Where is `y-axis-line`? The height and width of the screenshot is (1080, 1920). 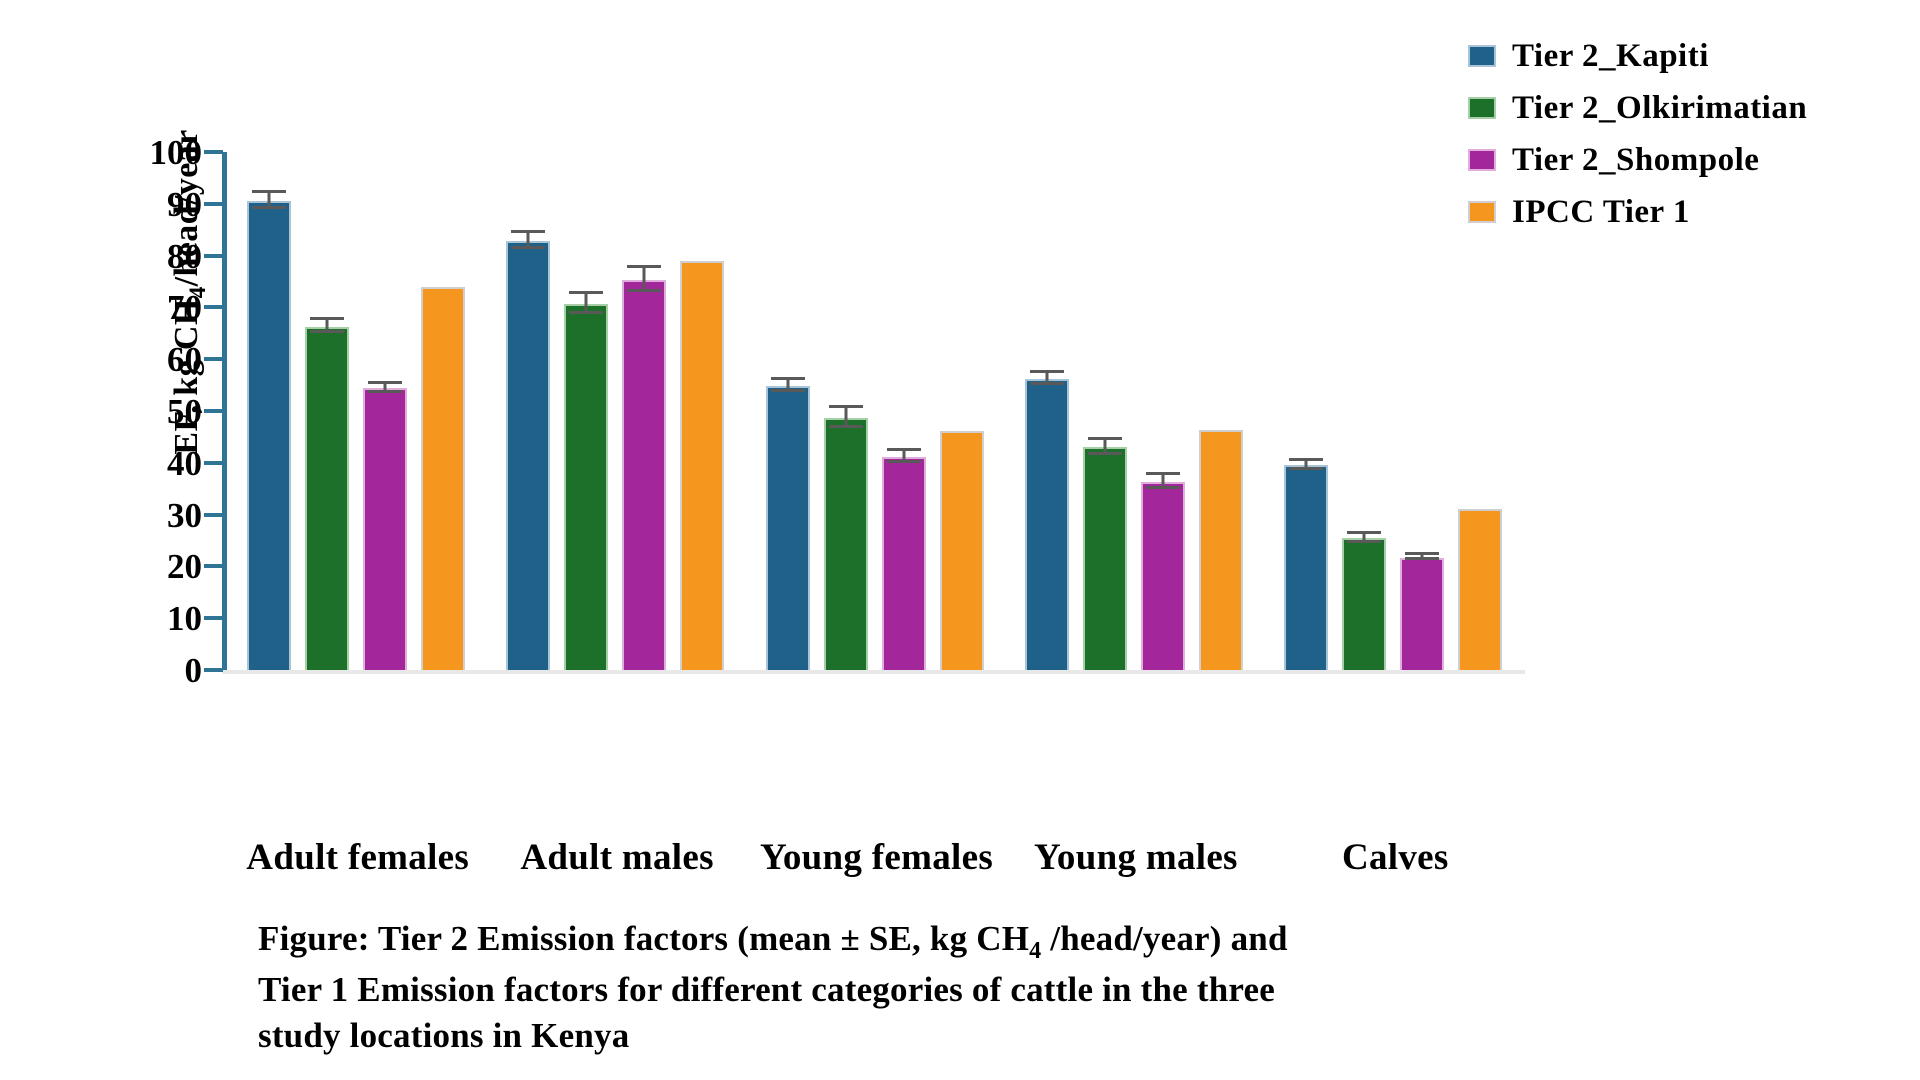
y-axis-line is located at coordinates (224, 411).